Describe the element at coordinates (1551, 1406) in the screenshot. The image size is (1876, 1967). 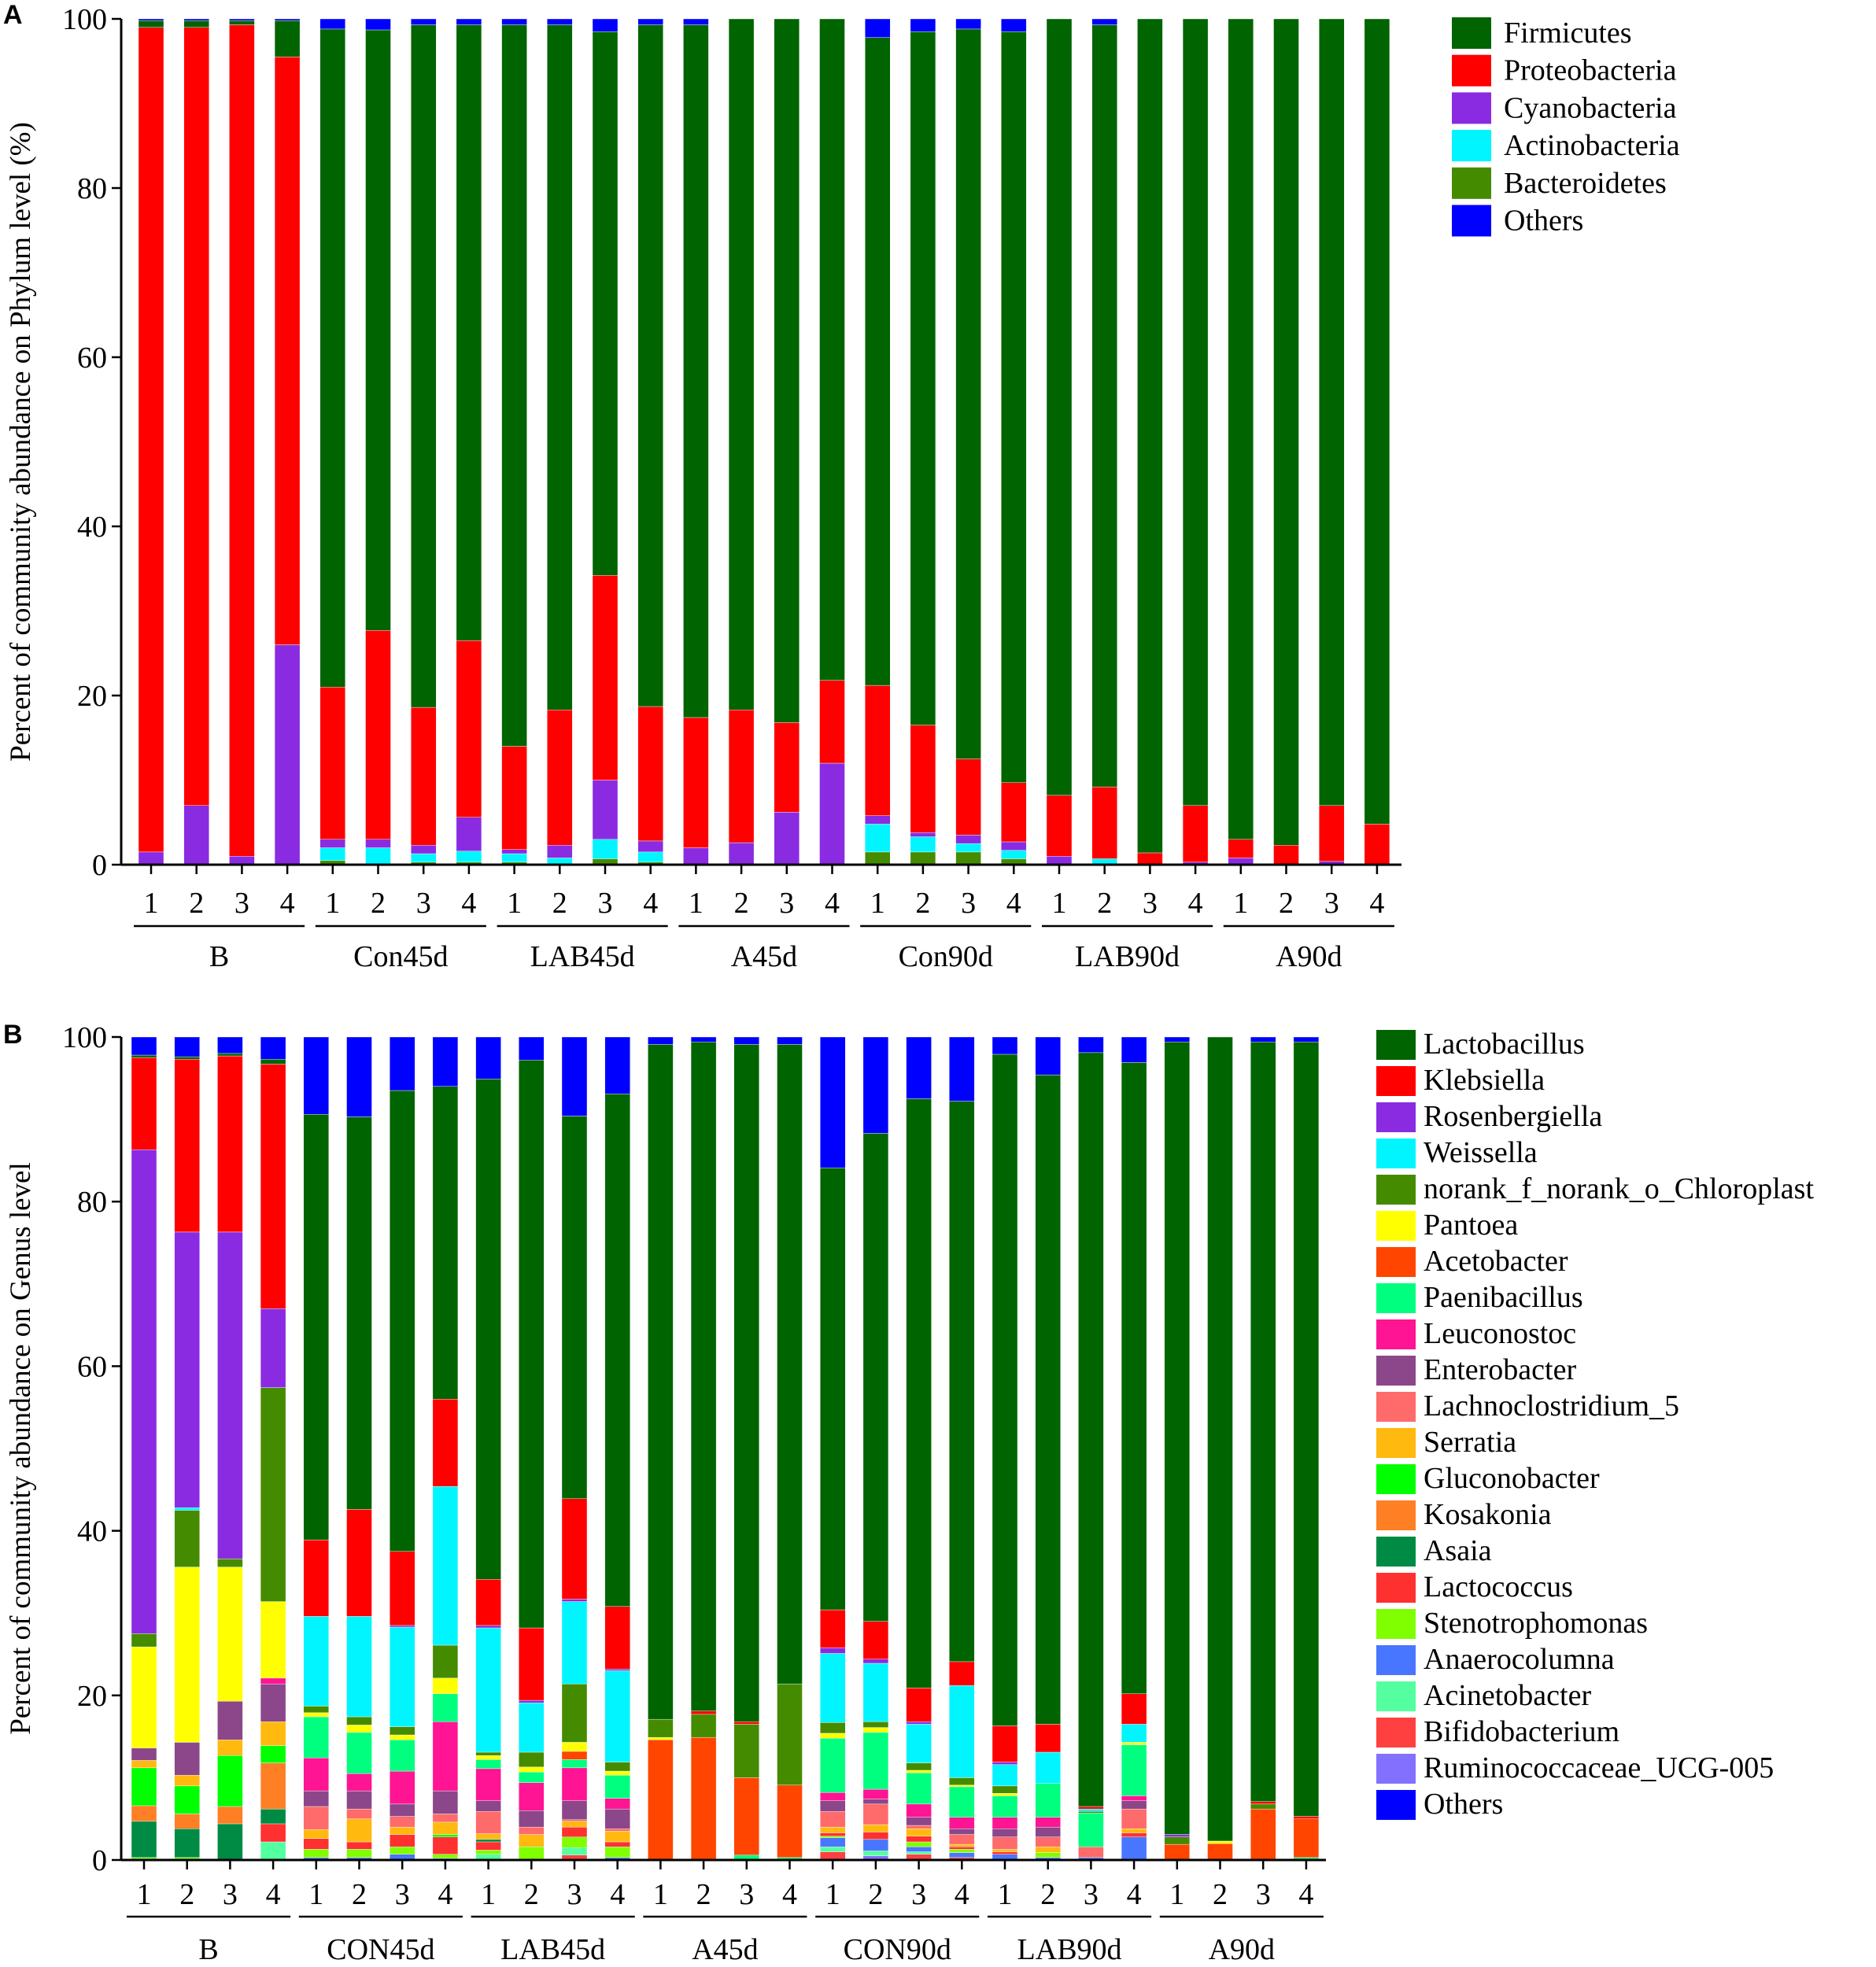
I see `legend-label: Lachnoclostridium_5` at that location.